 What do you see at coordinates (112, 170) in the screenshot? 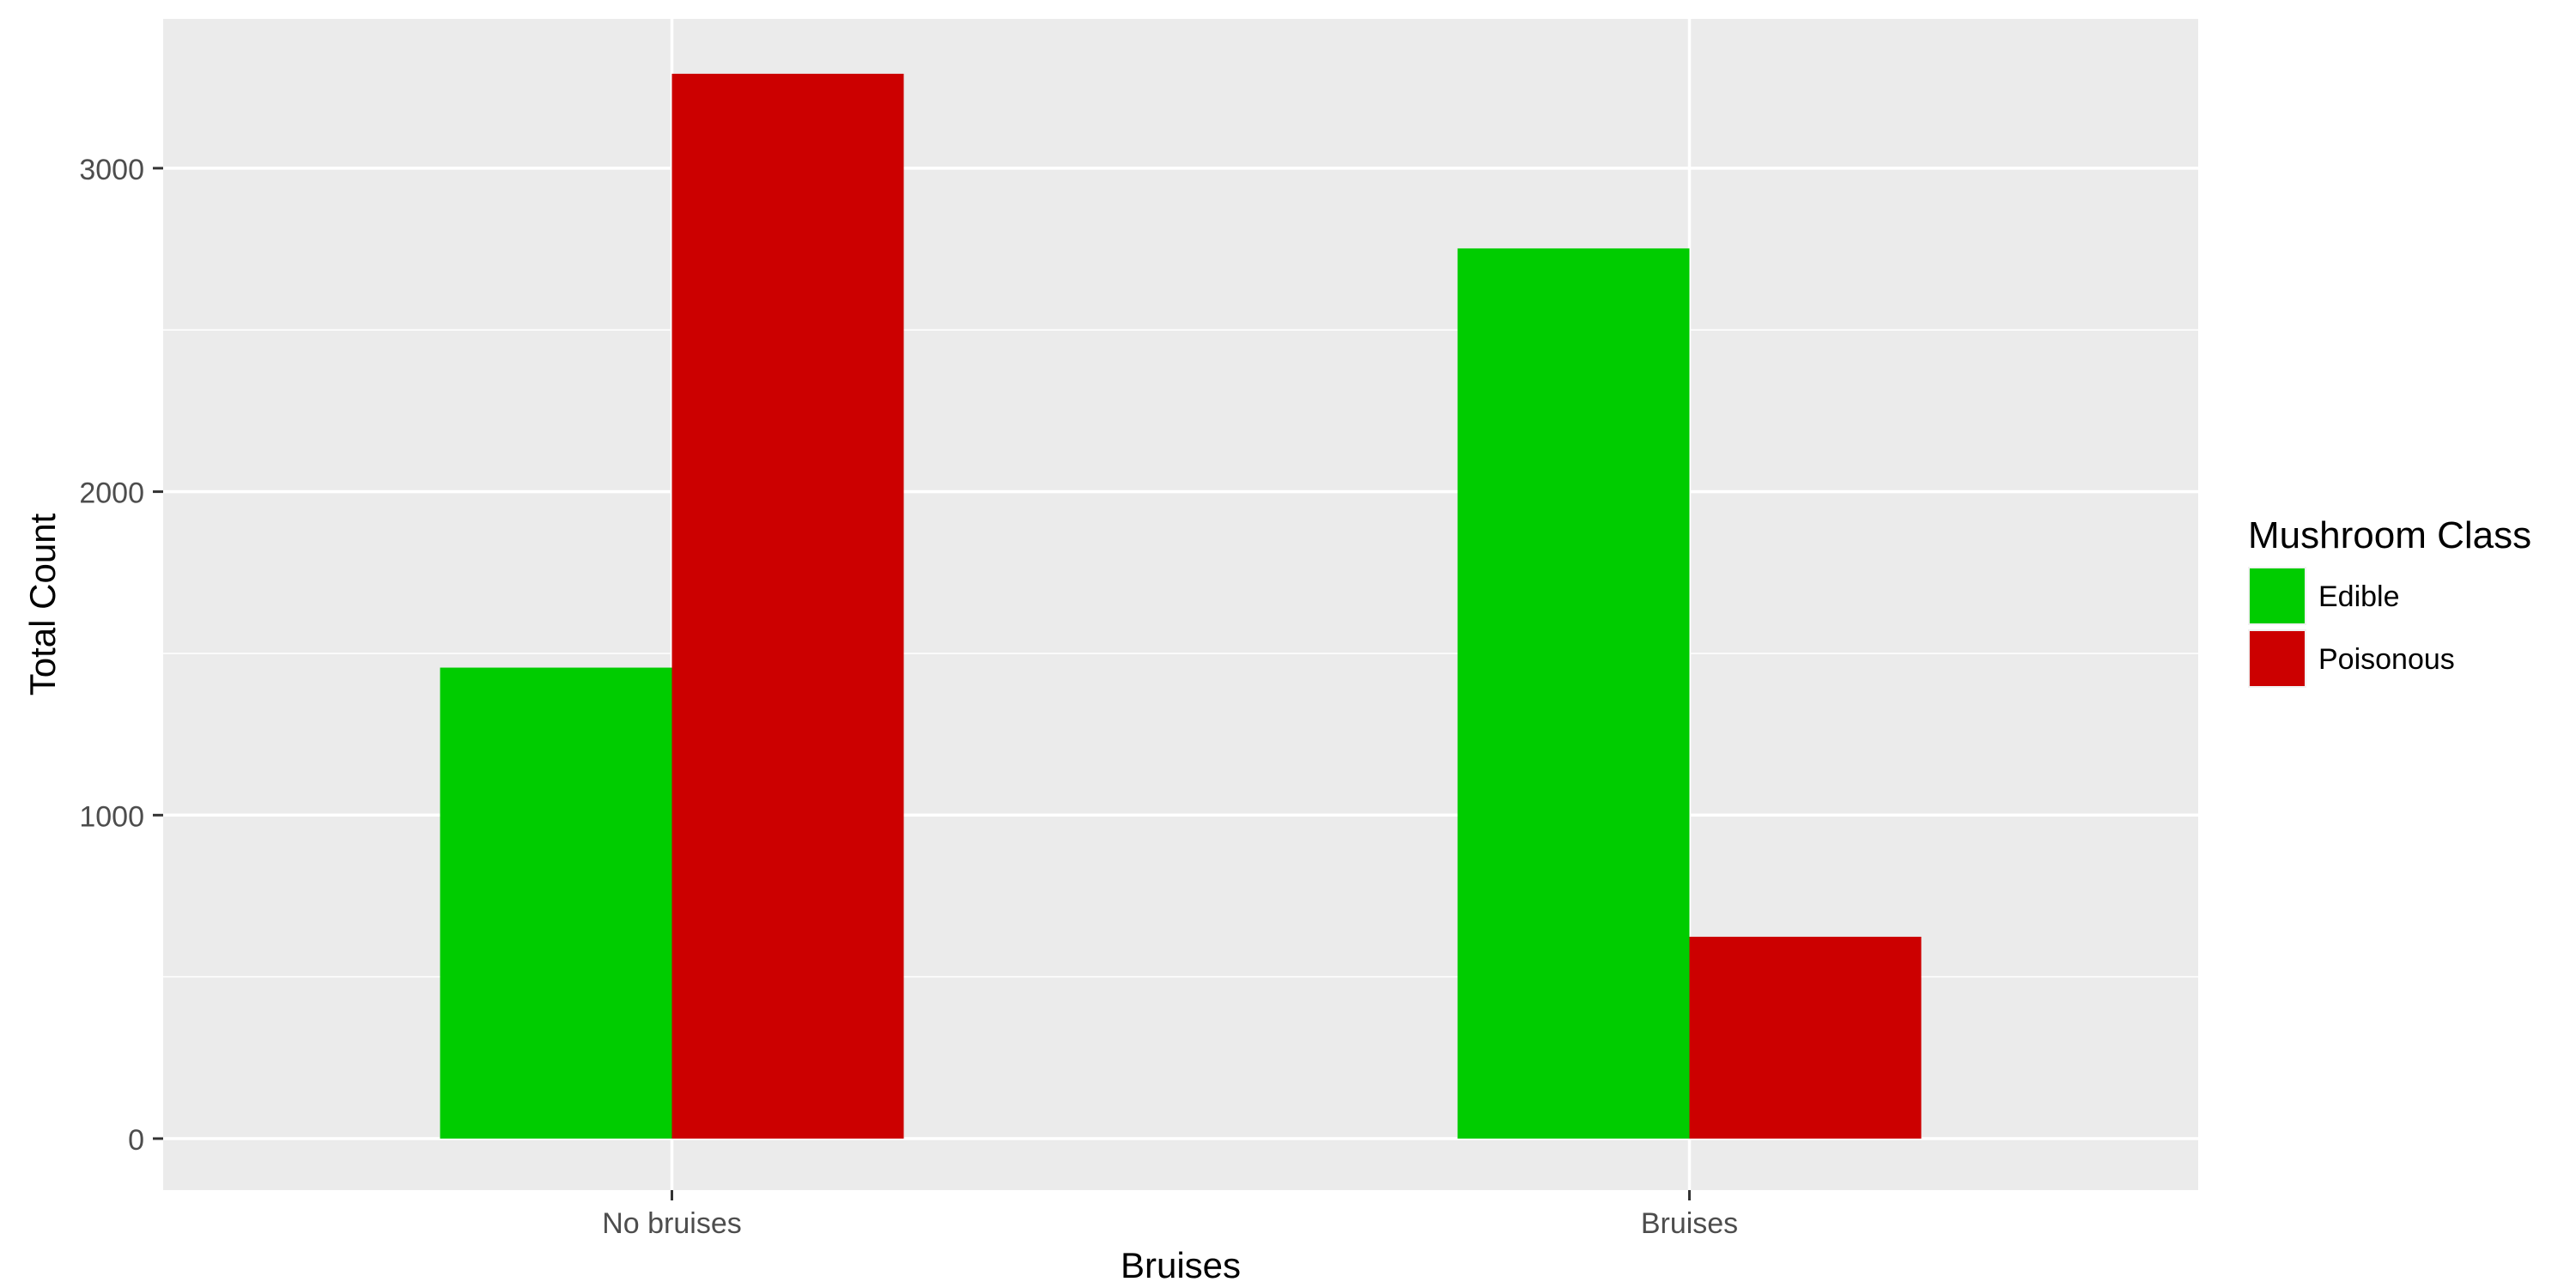
I see `y-tick-label: 3000` at bounding box center [112, 170].